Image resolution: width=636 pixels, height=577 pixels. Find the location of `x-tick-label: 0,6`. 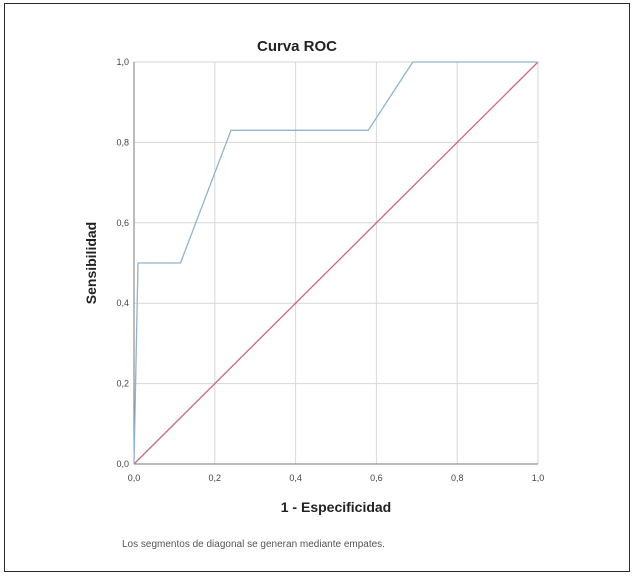

x-tick-label: 0,6 is located at coordinates (376, 478).